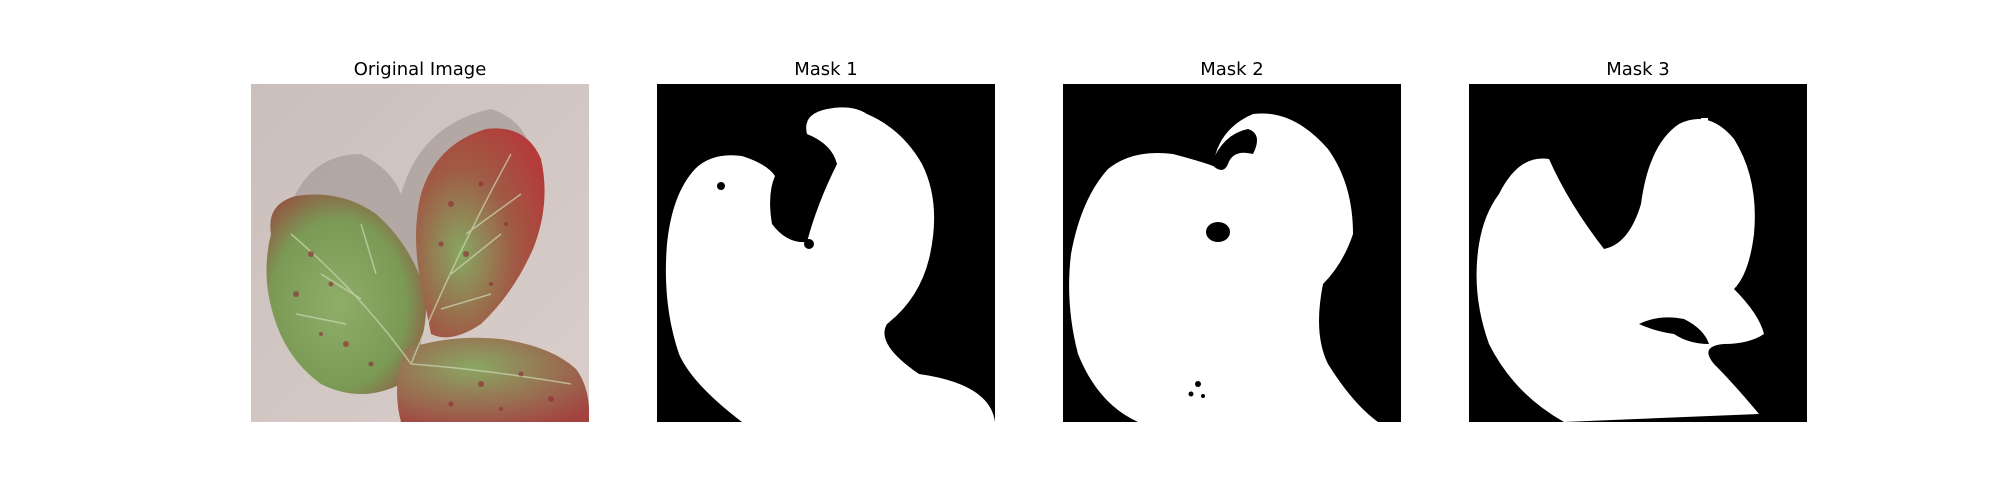  What do you see at coordinates (480, 233) in the screenshot?
I see `leaf-right` at bounding box center [480, 233].